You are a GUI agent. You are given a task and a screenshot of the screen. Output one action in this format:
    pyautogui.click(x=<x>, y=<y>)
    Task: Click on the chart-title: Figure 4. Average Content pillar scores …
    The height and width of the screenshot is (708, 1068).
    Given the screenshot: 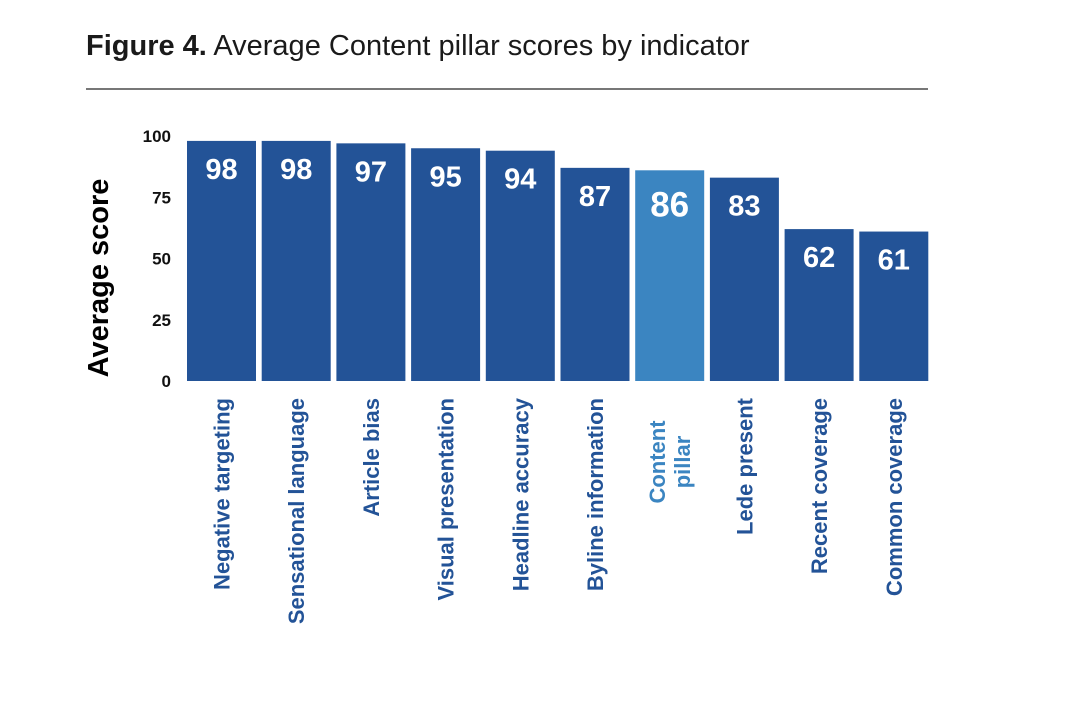 What is the action you would take?
    pyautogui.click(x=418, y=46)
    